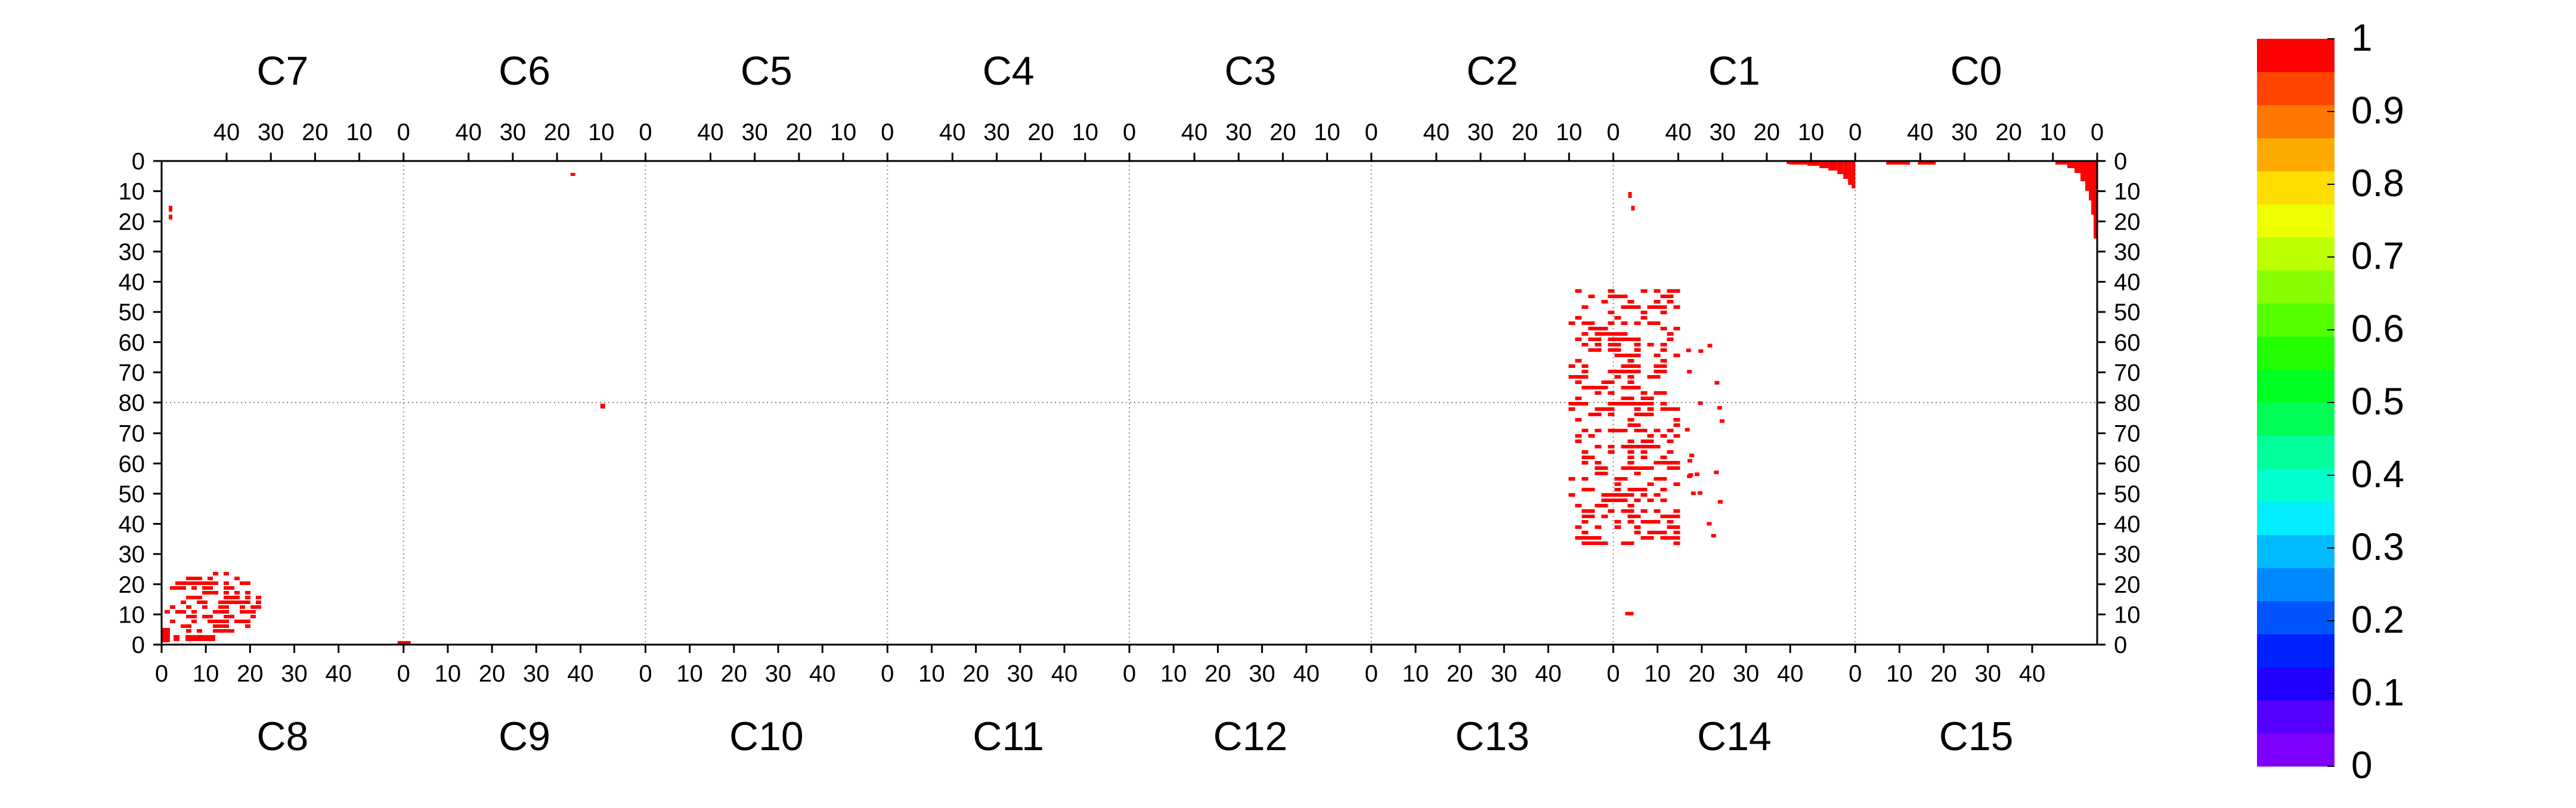 Image resolution: width=2576 pixels, height=808 pixels. What do you see at coordinates (1734, 71) in the screenshot?
I see `chip-label-top: C1` at bounding box center [1734, 71].